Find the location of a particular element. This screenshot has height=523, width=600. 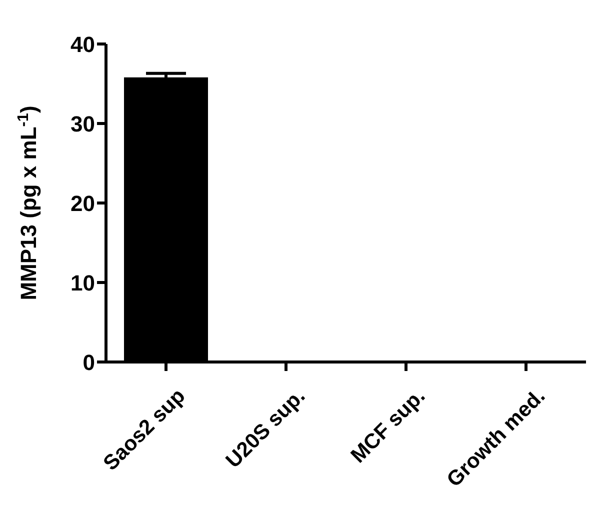

y-tick-label: 30 is located at coordinates (82, 123).